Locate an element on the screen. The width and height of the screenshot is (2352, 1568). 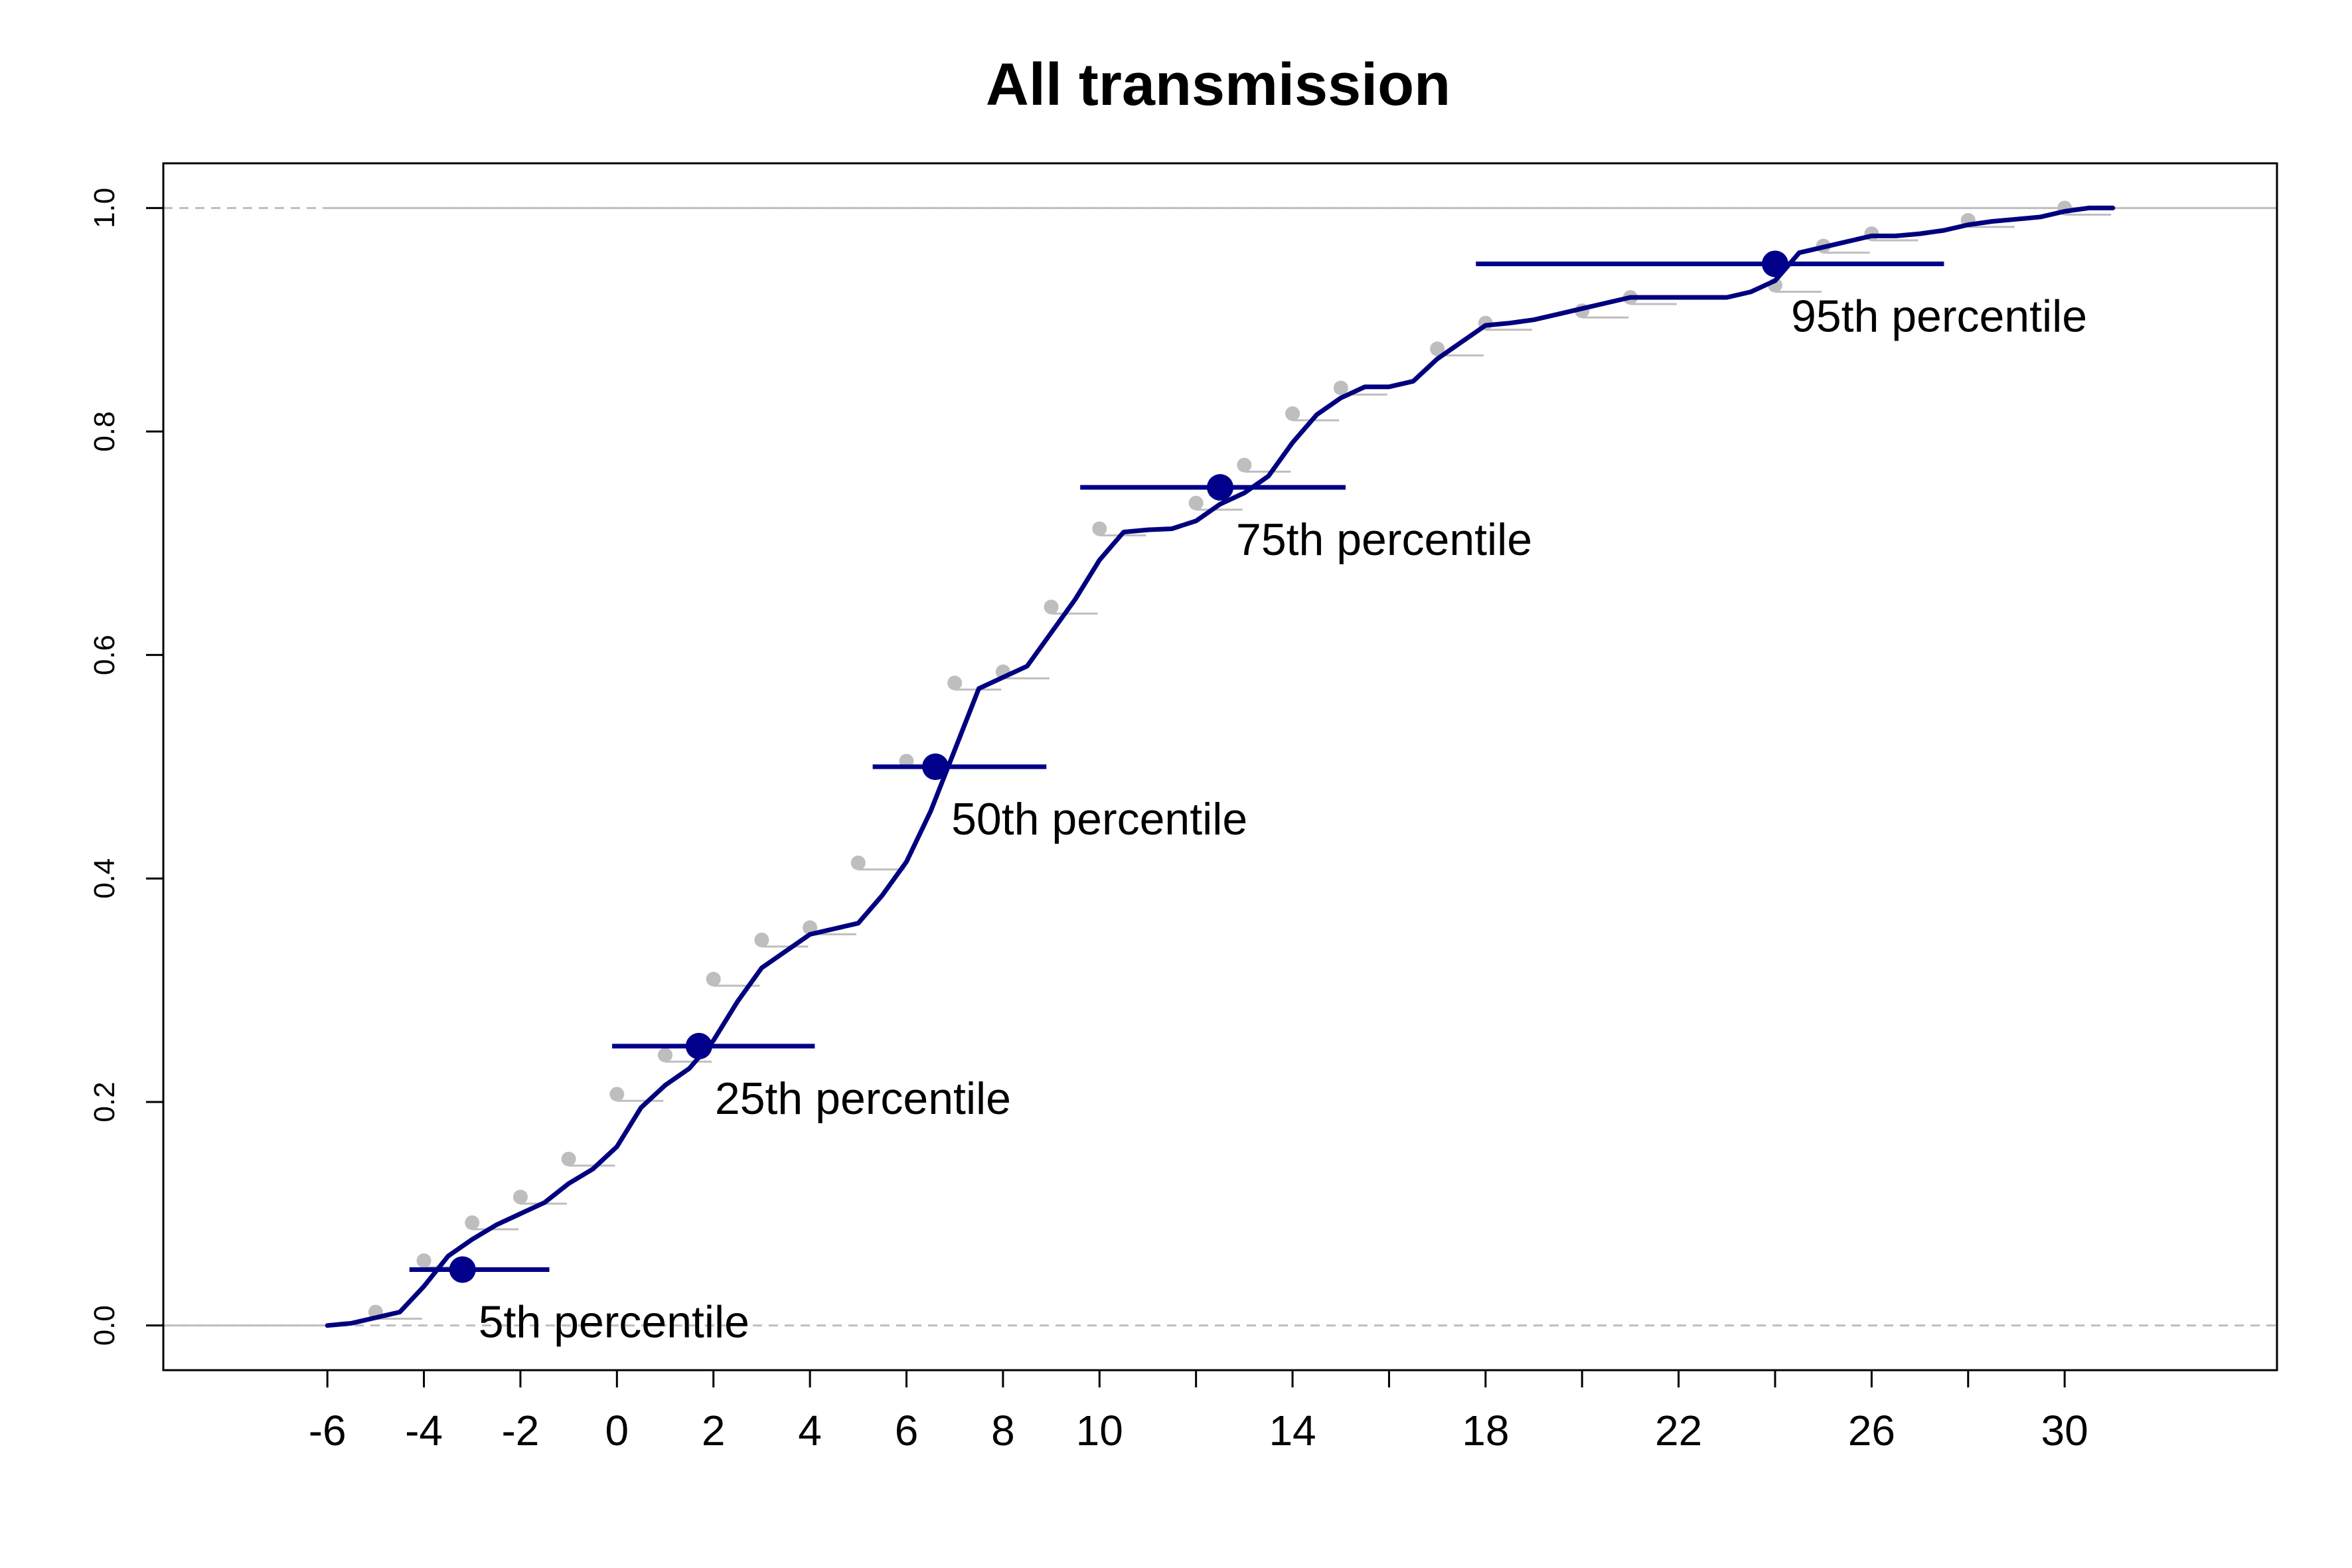
x-tick-label: 4 is located at coordinates (810, 1431).